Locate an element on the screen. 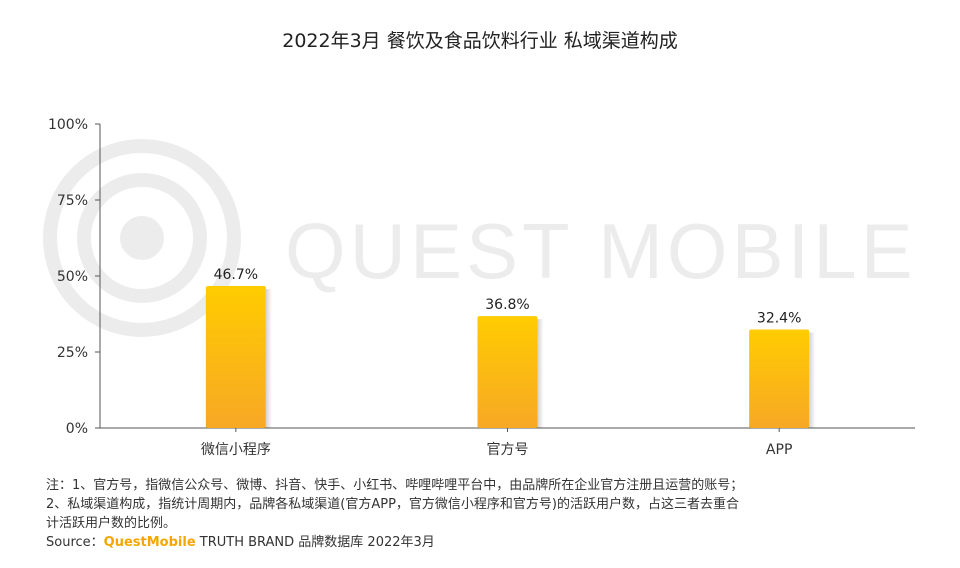  data-label: 32.4% is located at coordinates (779, 319).